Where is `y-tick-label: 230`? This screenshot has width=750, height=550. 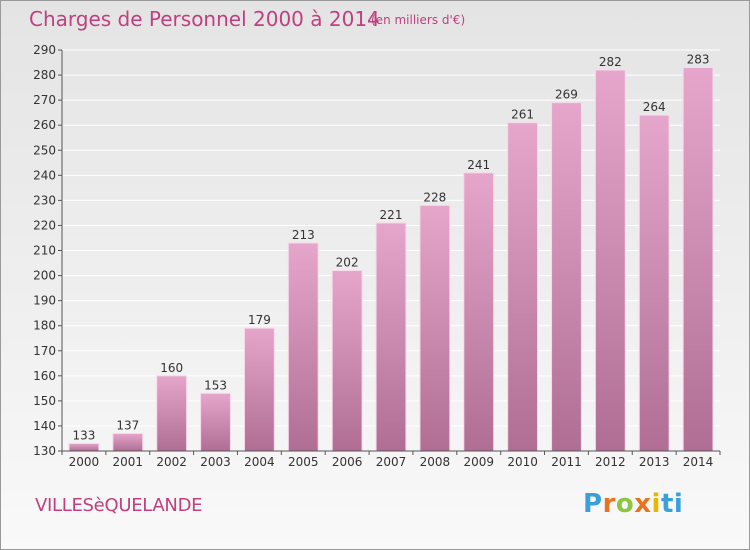
y-tick-label: 230 is located at coordinates (44, 200).